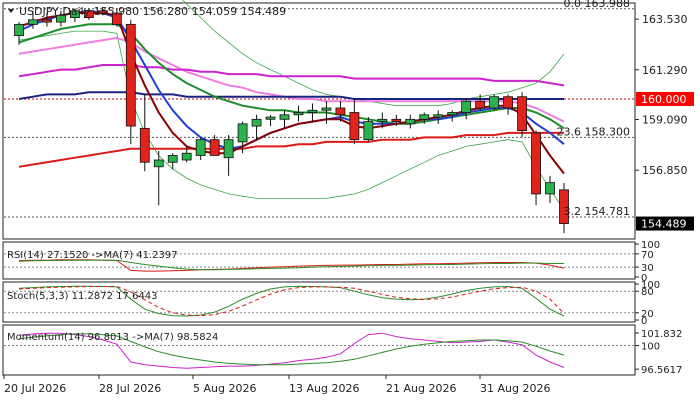  I want to click on y-tick-label: 159.090, so click(665, 120).